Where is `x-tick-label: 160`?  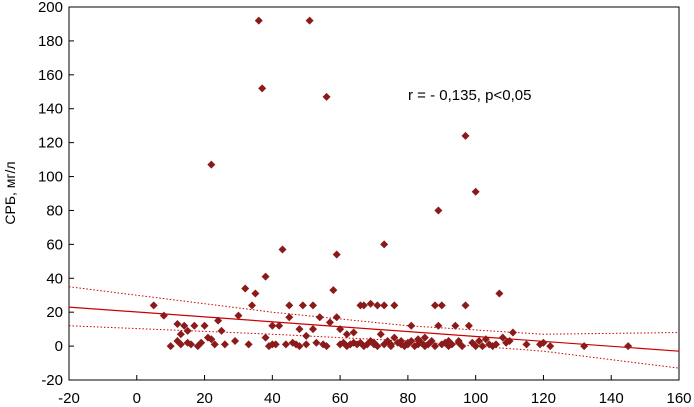
x-tick-label: 160 is located at coordinates (678, 398).